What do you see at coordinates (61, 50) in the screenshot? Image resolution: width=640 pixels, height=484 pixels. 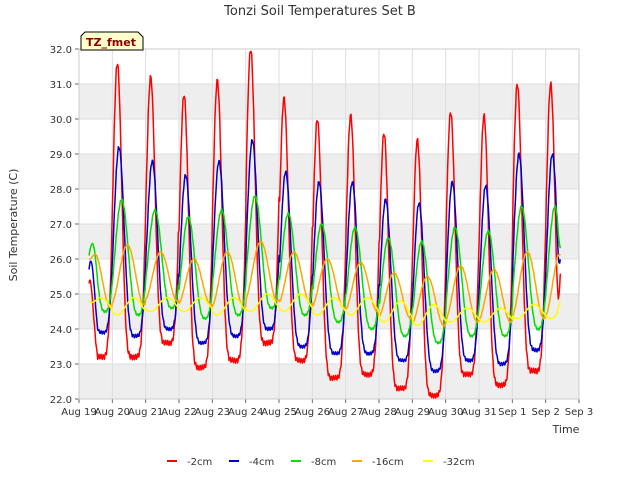 I see `y-tick-label: 32.0` at bounding box center [61, 50].